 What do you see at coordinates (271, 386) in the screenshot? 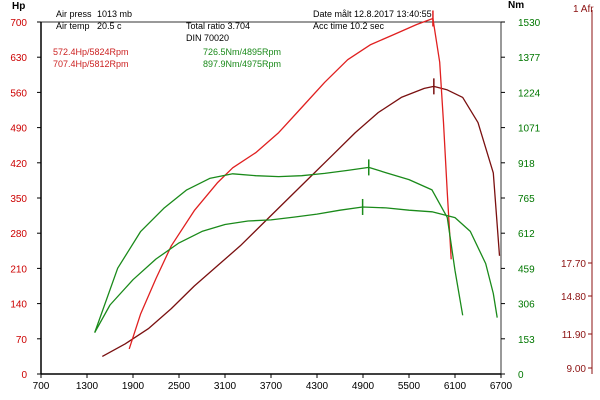
I see `x-tick-label: 3700` at bounding box center [271, 386].